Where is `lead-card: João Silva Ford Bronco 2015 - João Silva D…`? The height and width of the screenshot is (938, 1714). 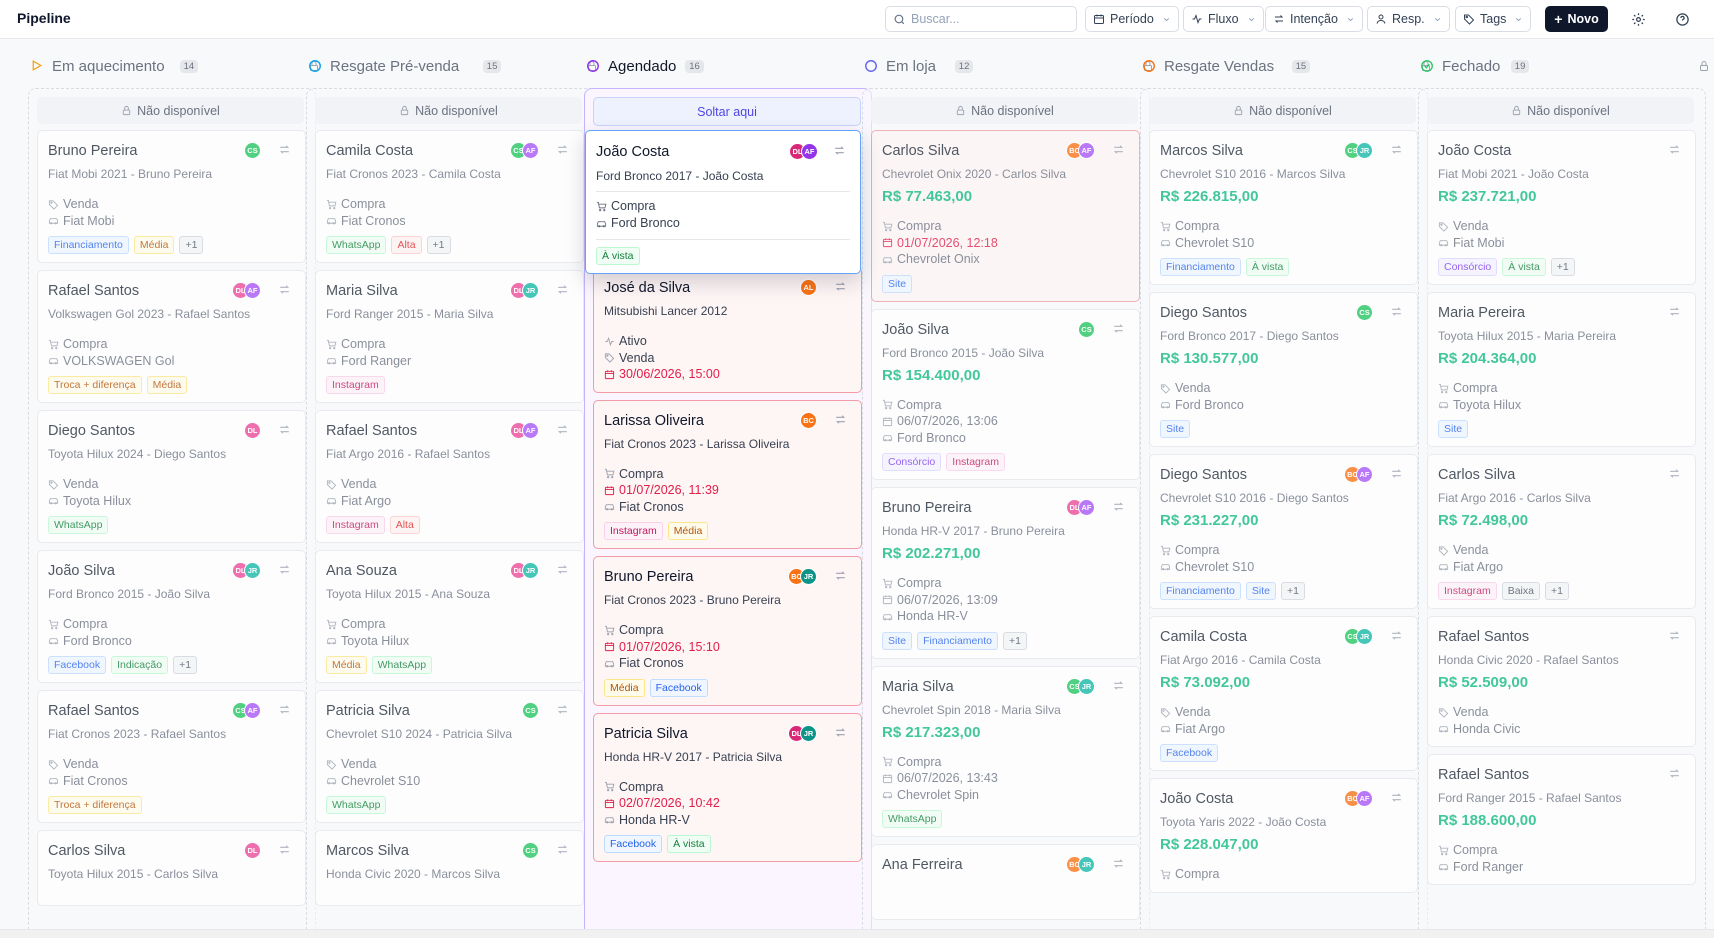 lead-card: João Silva Ford Bronco 2015 - João Silva D… is located at coordinates (171, 616).